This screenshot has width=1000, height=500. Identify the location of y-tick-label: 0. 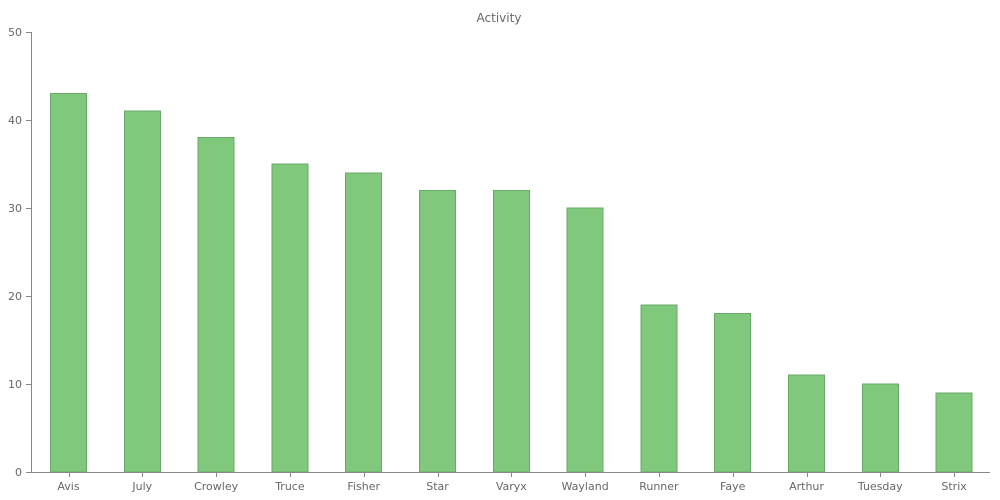
(18, 472).